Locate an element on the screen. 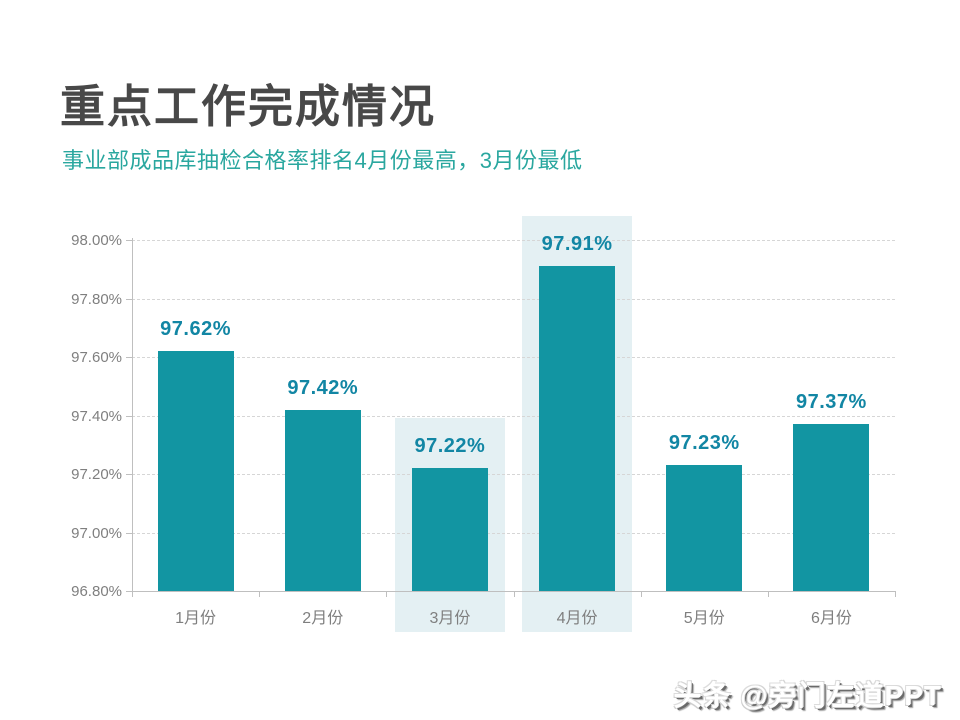 The image size is (960, 720). y-axis-label: 98.00% is located at coordinates (96, 240).